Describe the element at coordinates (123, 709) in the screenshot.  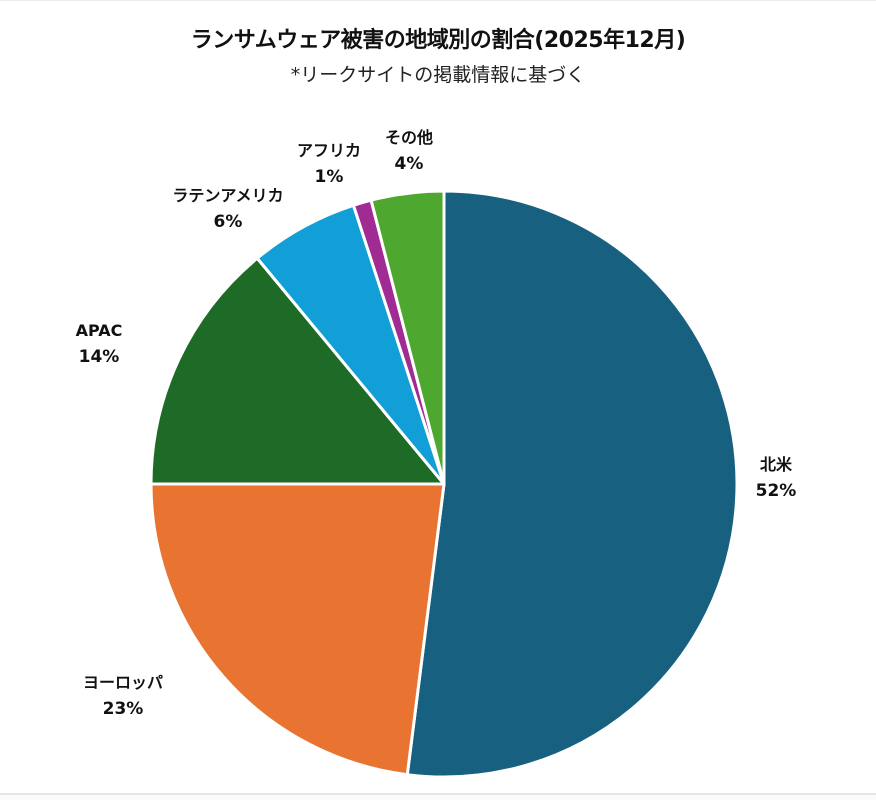
I see `slice-label-percent: 23%` at that location.